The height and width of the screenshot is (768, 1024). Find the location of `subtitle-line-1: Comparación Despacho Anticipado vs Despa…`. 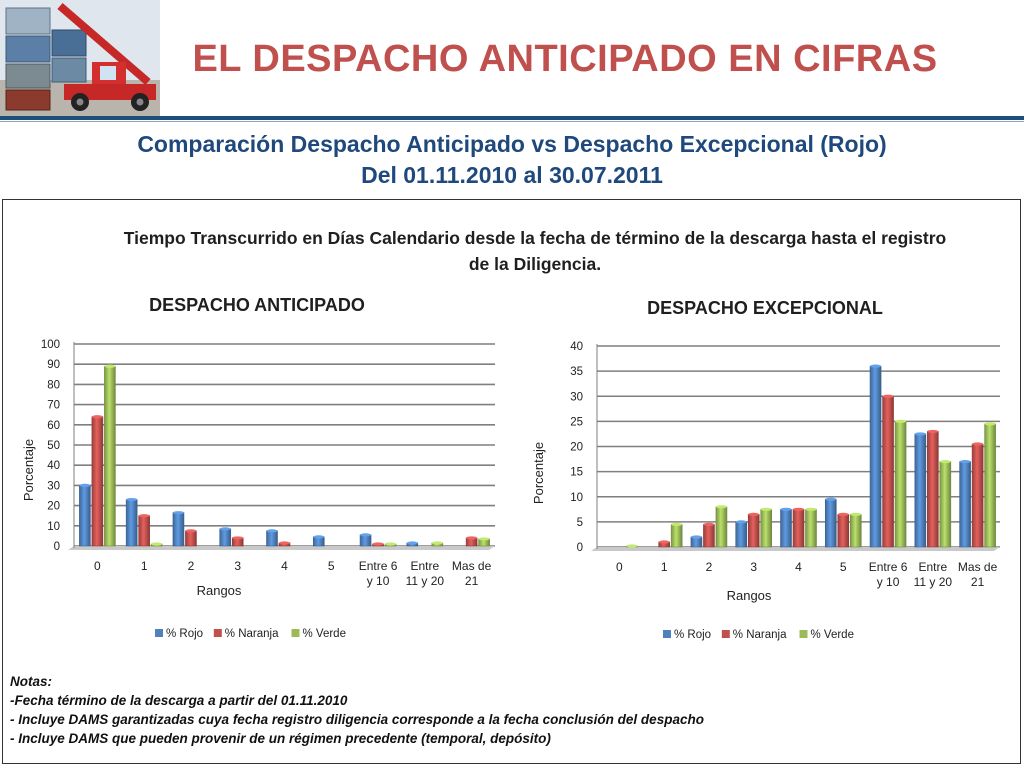

subtitle-line-1: Comparación Despacho Anticipado vs Despa… is located at coordinates (512, 144).